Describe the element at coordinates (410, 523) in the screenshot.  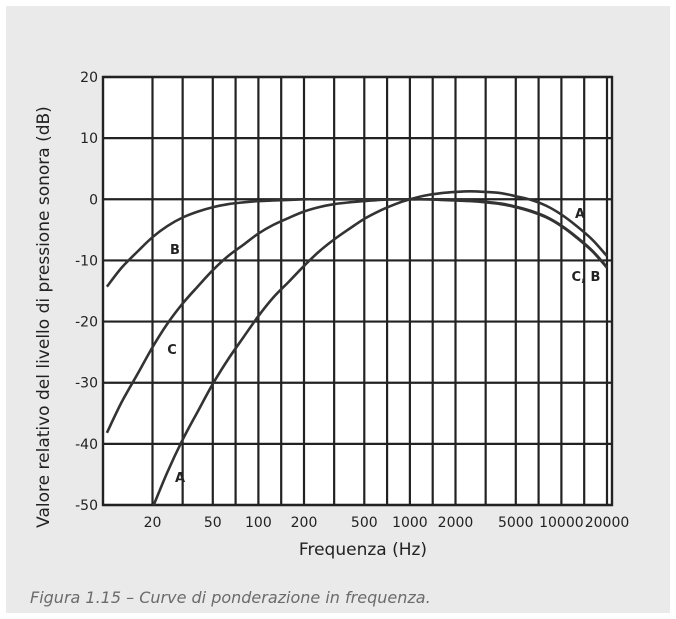
I see `x-tick-label: 1000` at that location.